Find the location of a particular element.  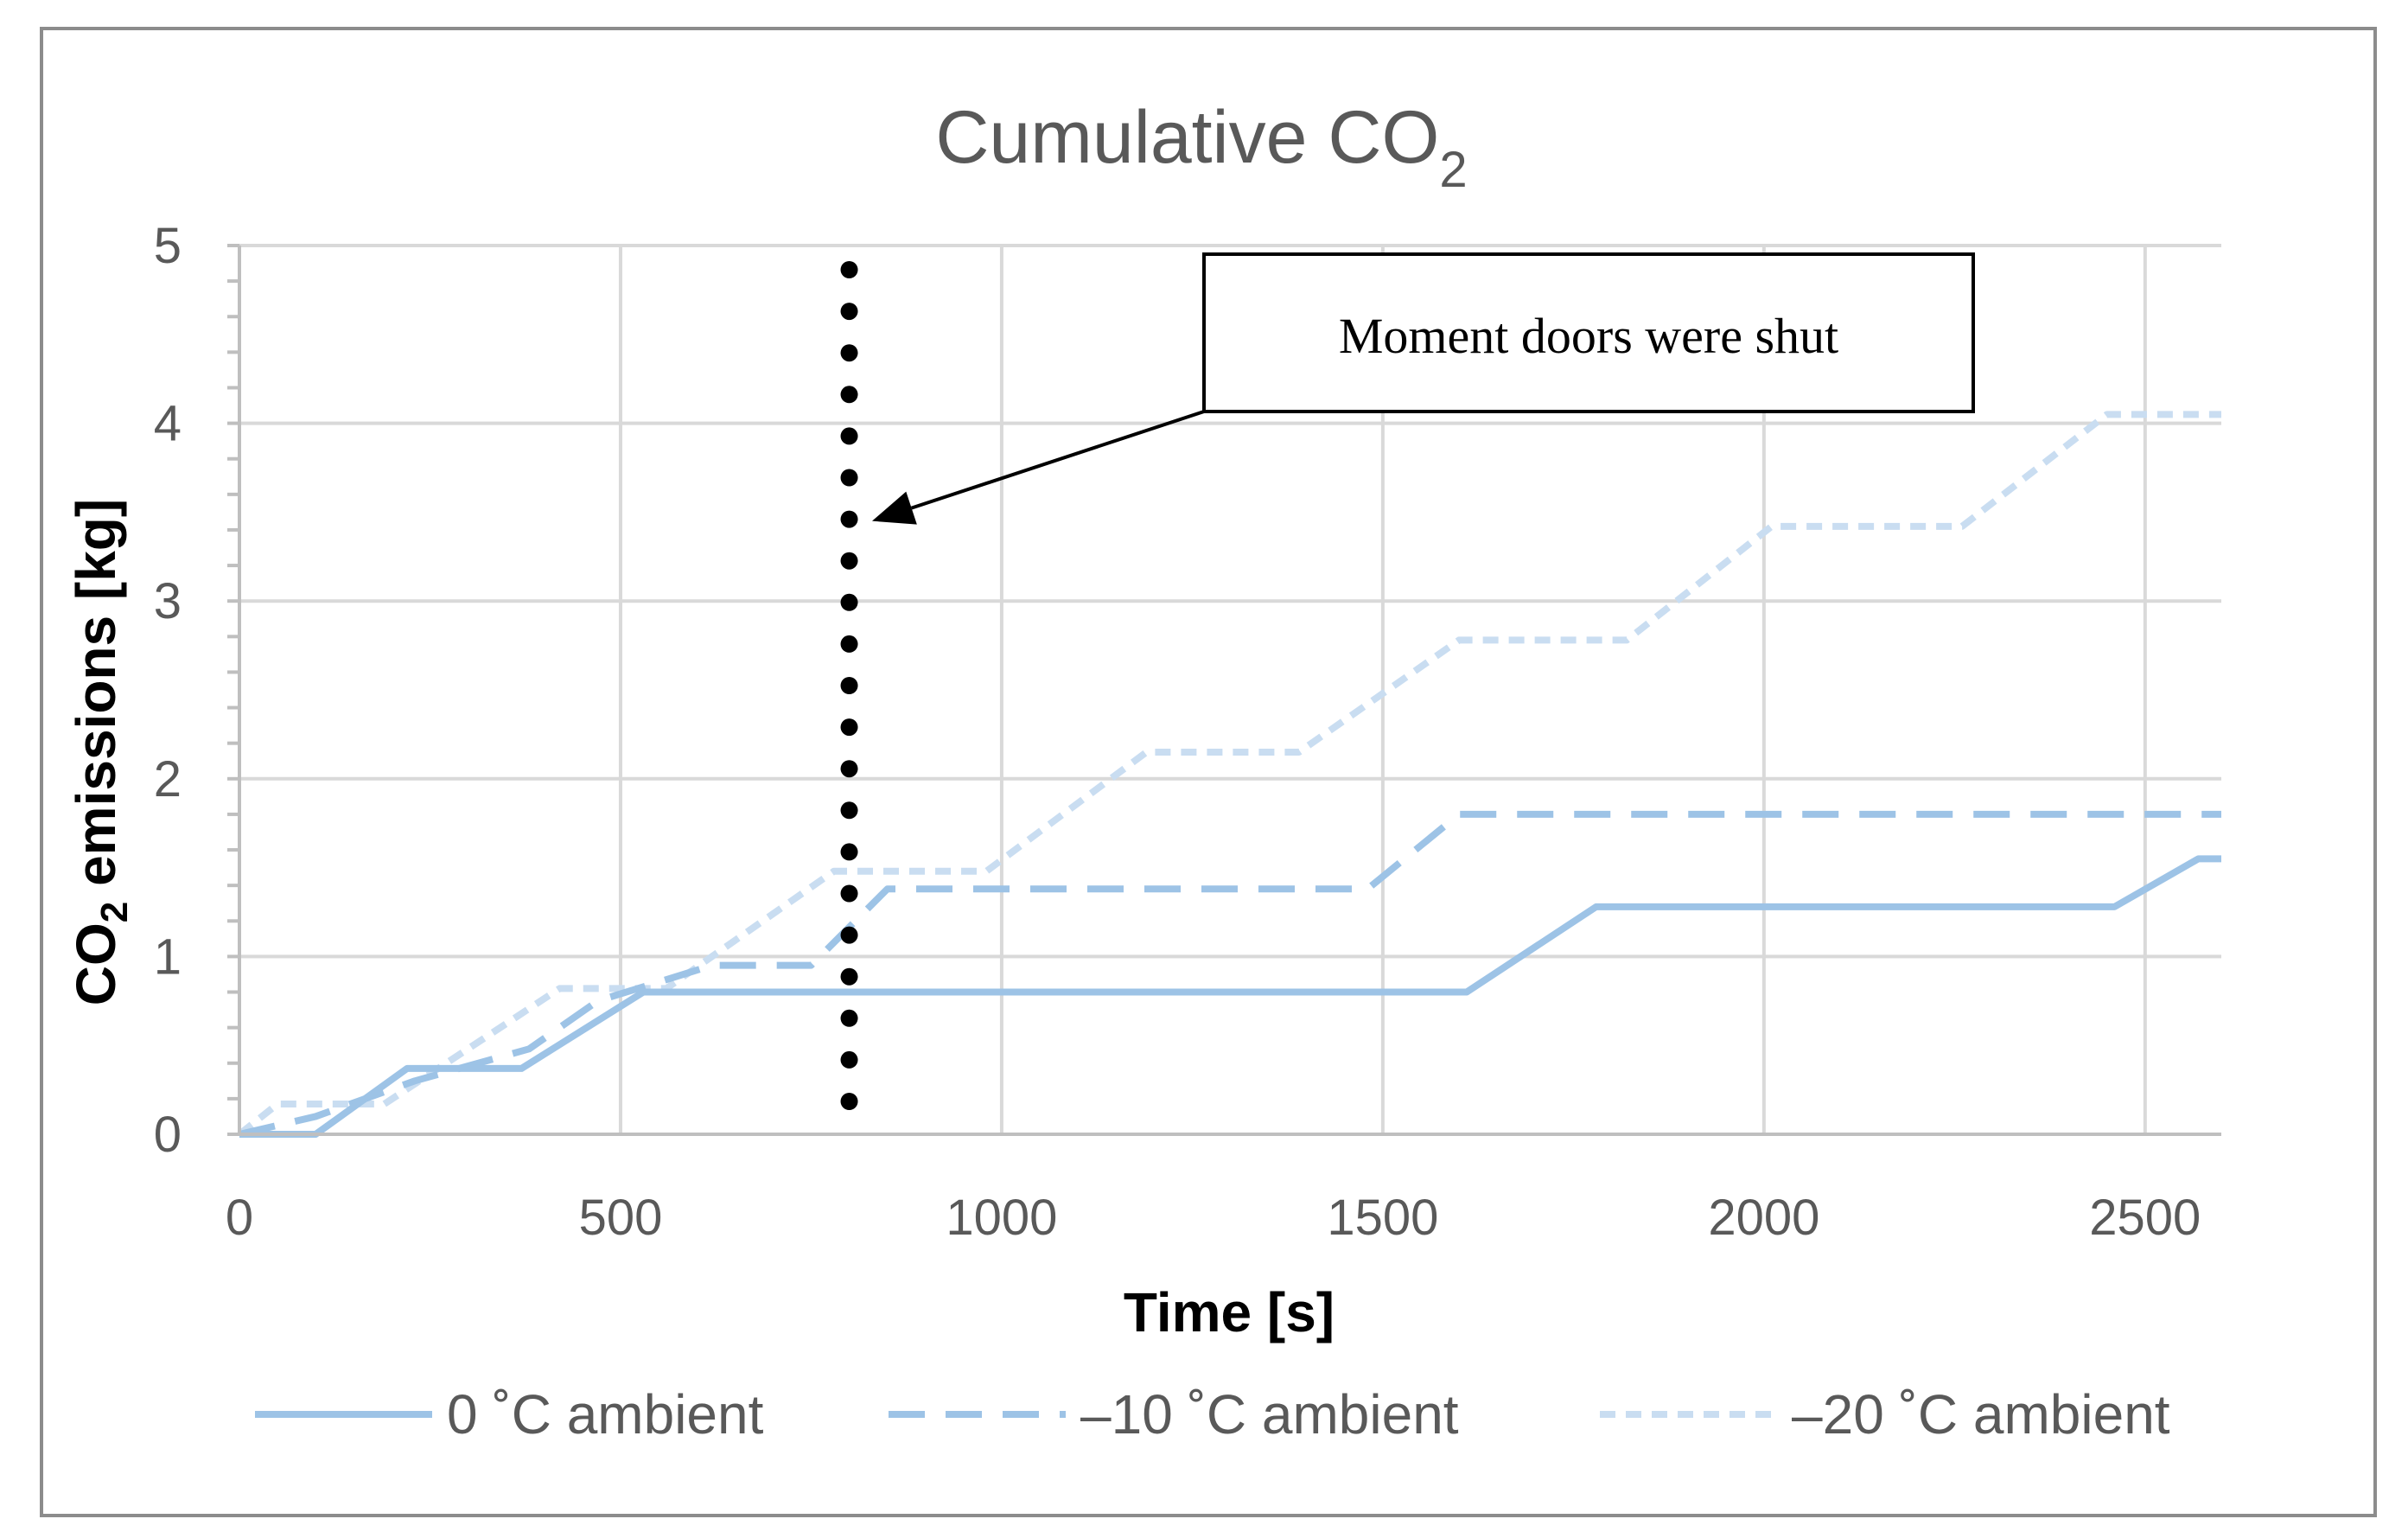

x-tick-label: 2500 is located at coordinates (2145, 1218).